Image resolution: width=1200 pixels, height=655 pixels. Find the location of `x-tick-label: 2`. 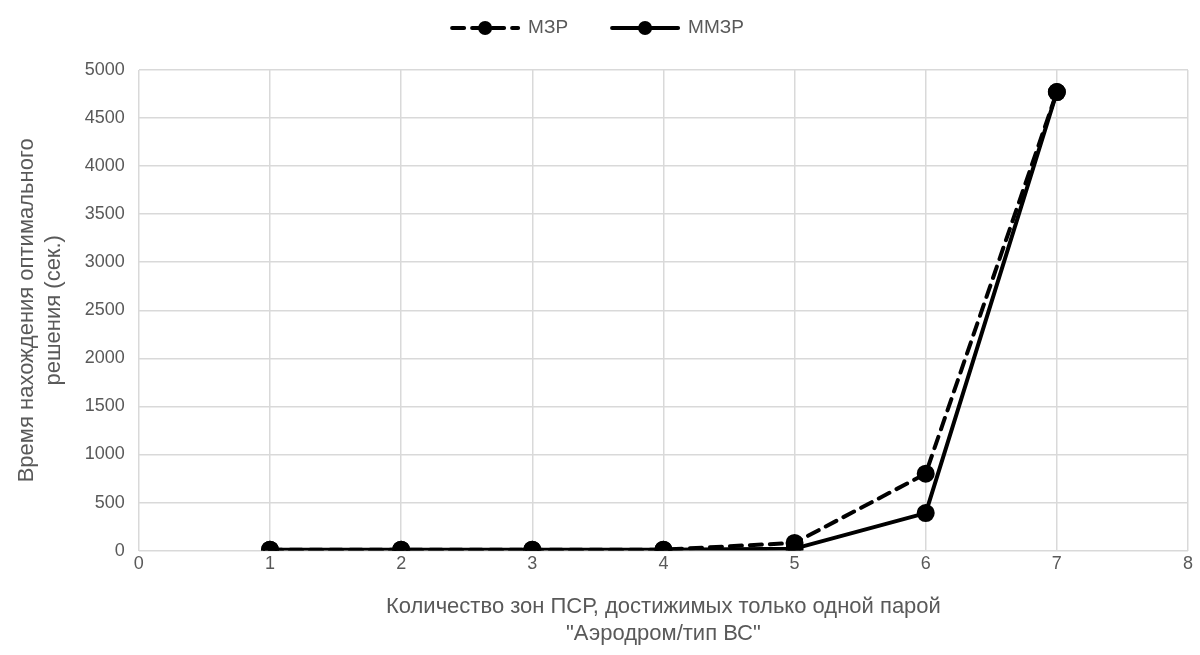

x-tick-label: 2 is located at coordinates (401, 563).